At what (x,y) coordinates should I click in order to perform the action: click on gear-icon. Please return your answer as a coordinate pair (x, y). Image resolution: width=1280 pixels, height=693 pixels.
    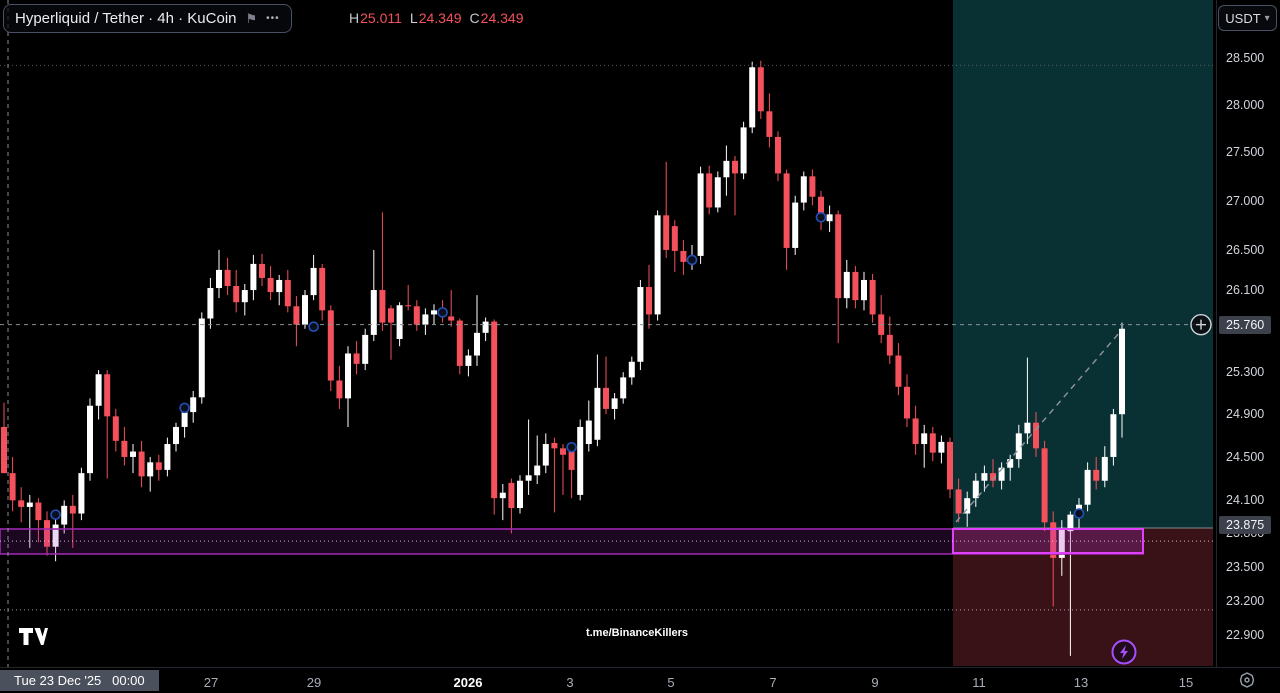
    Looking at the image, I should click on (1247, 680).